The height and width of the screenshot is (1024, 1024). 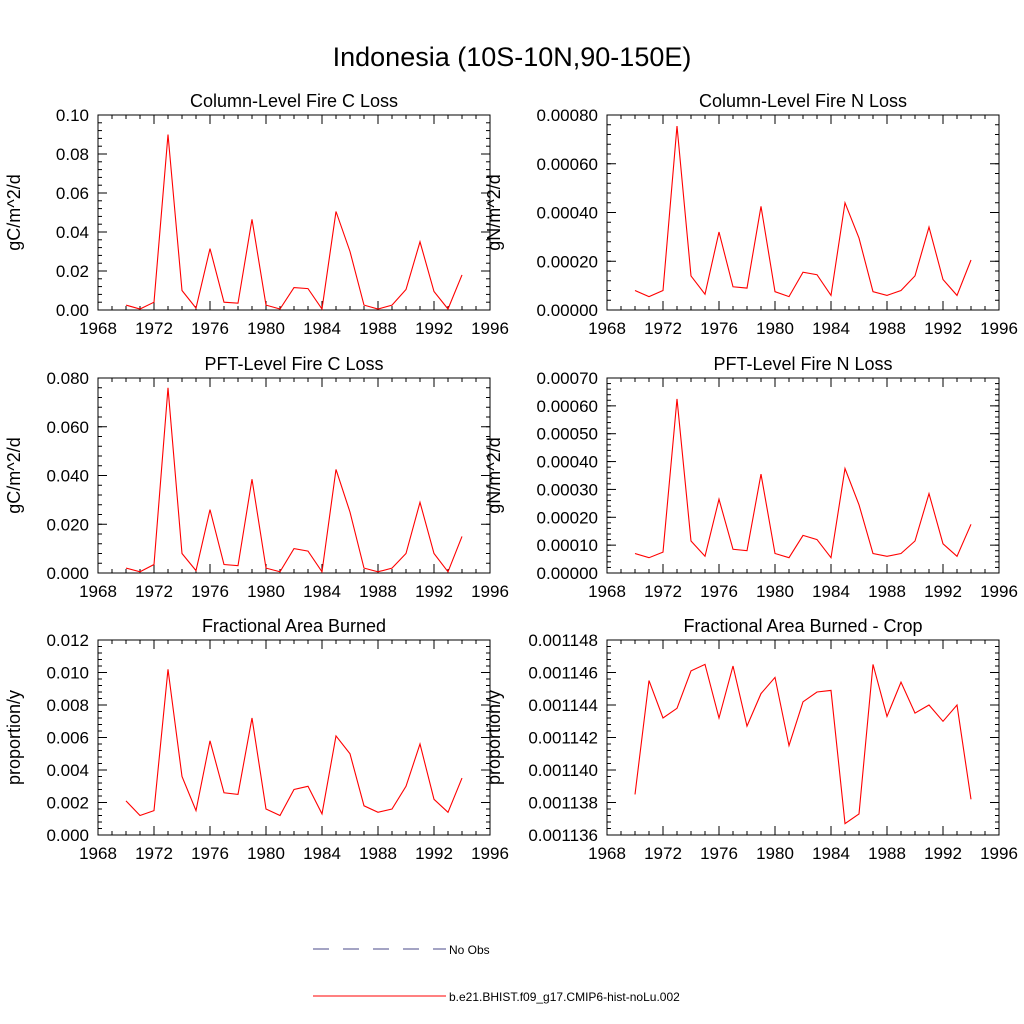 I want to click on y-tick-label: 0.08, so click(x=72, y=154).